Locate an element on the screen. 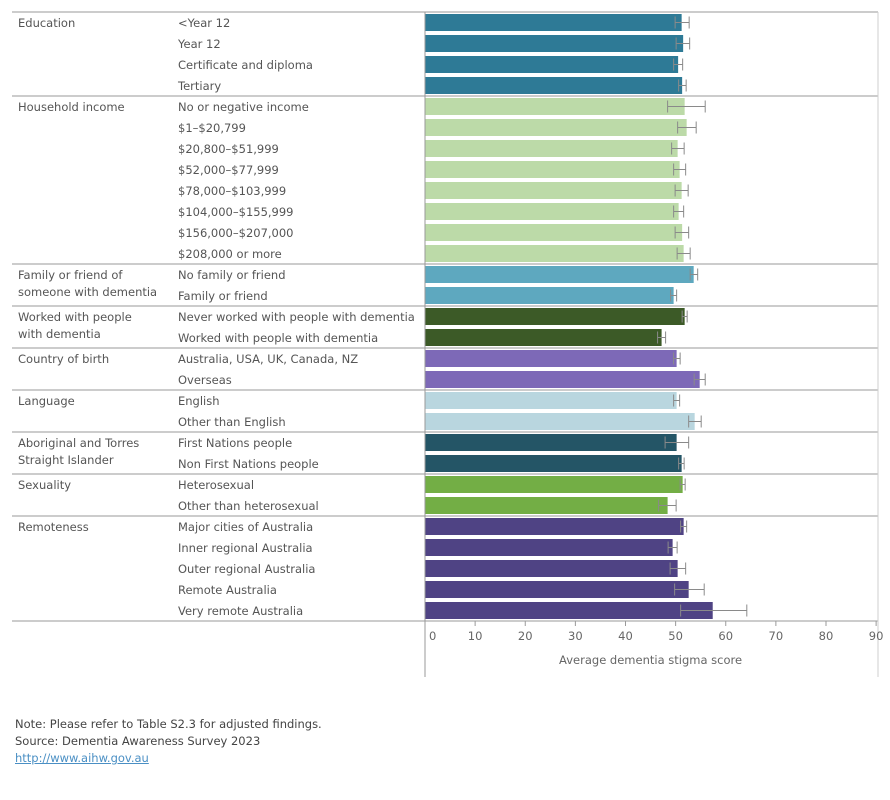 The width and height of the screenshot is (890, 800). category-label: Other than English is located at coordinates (232, 422).